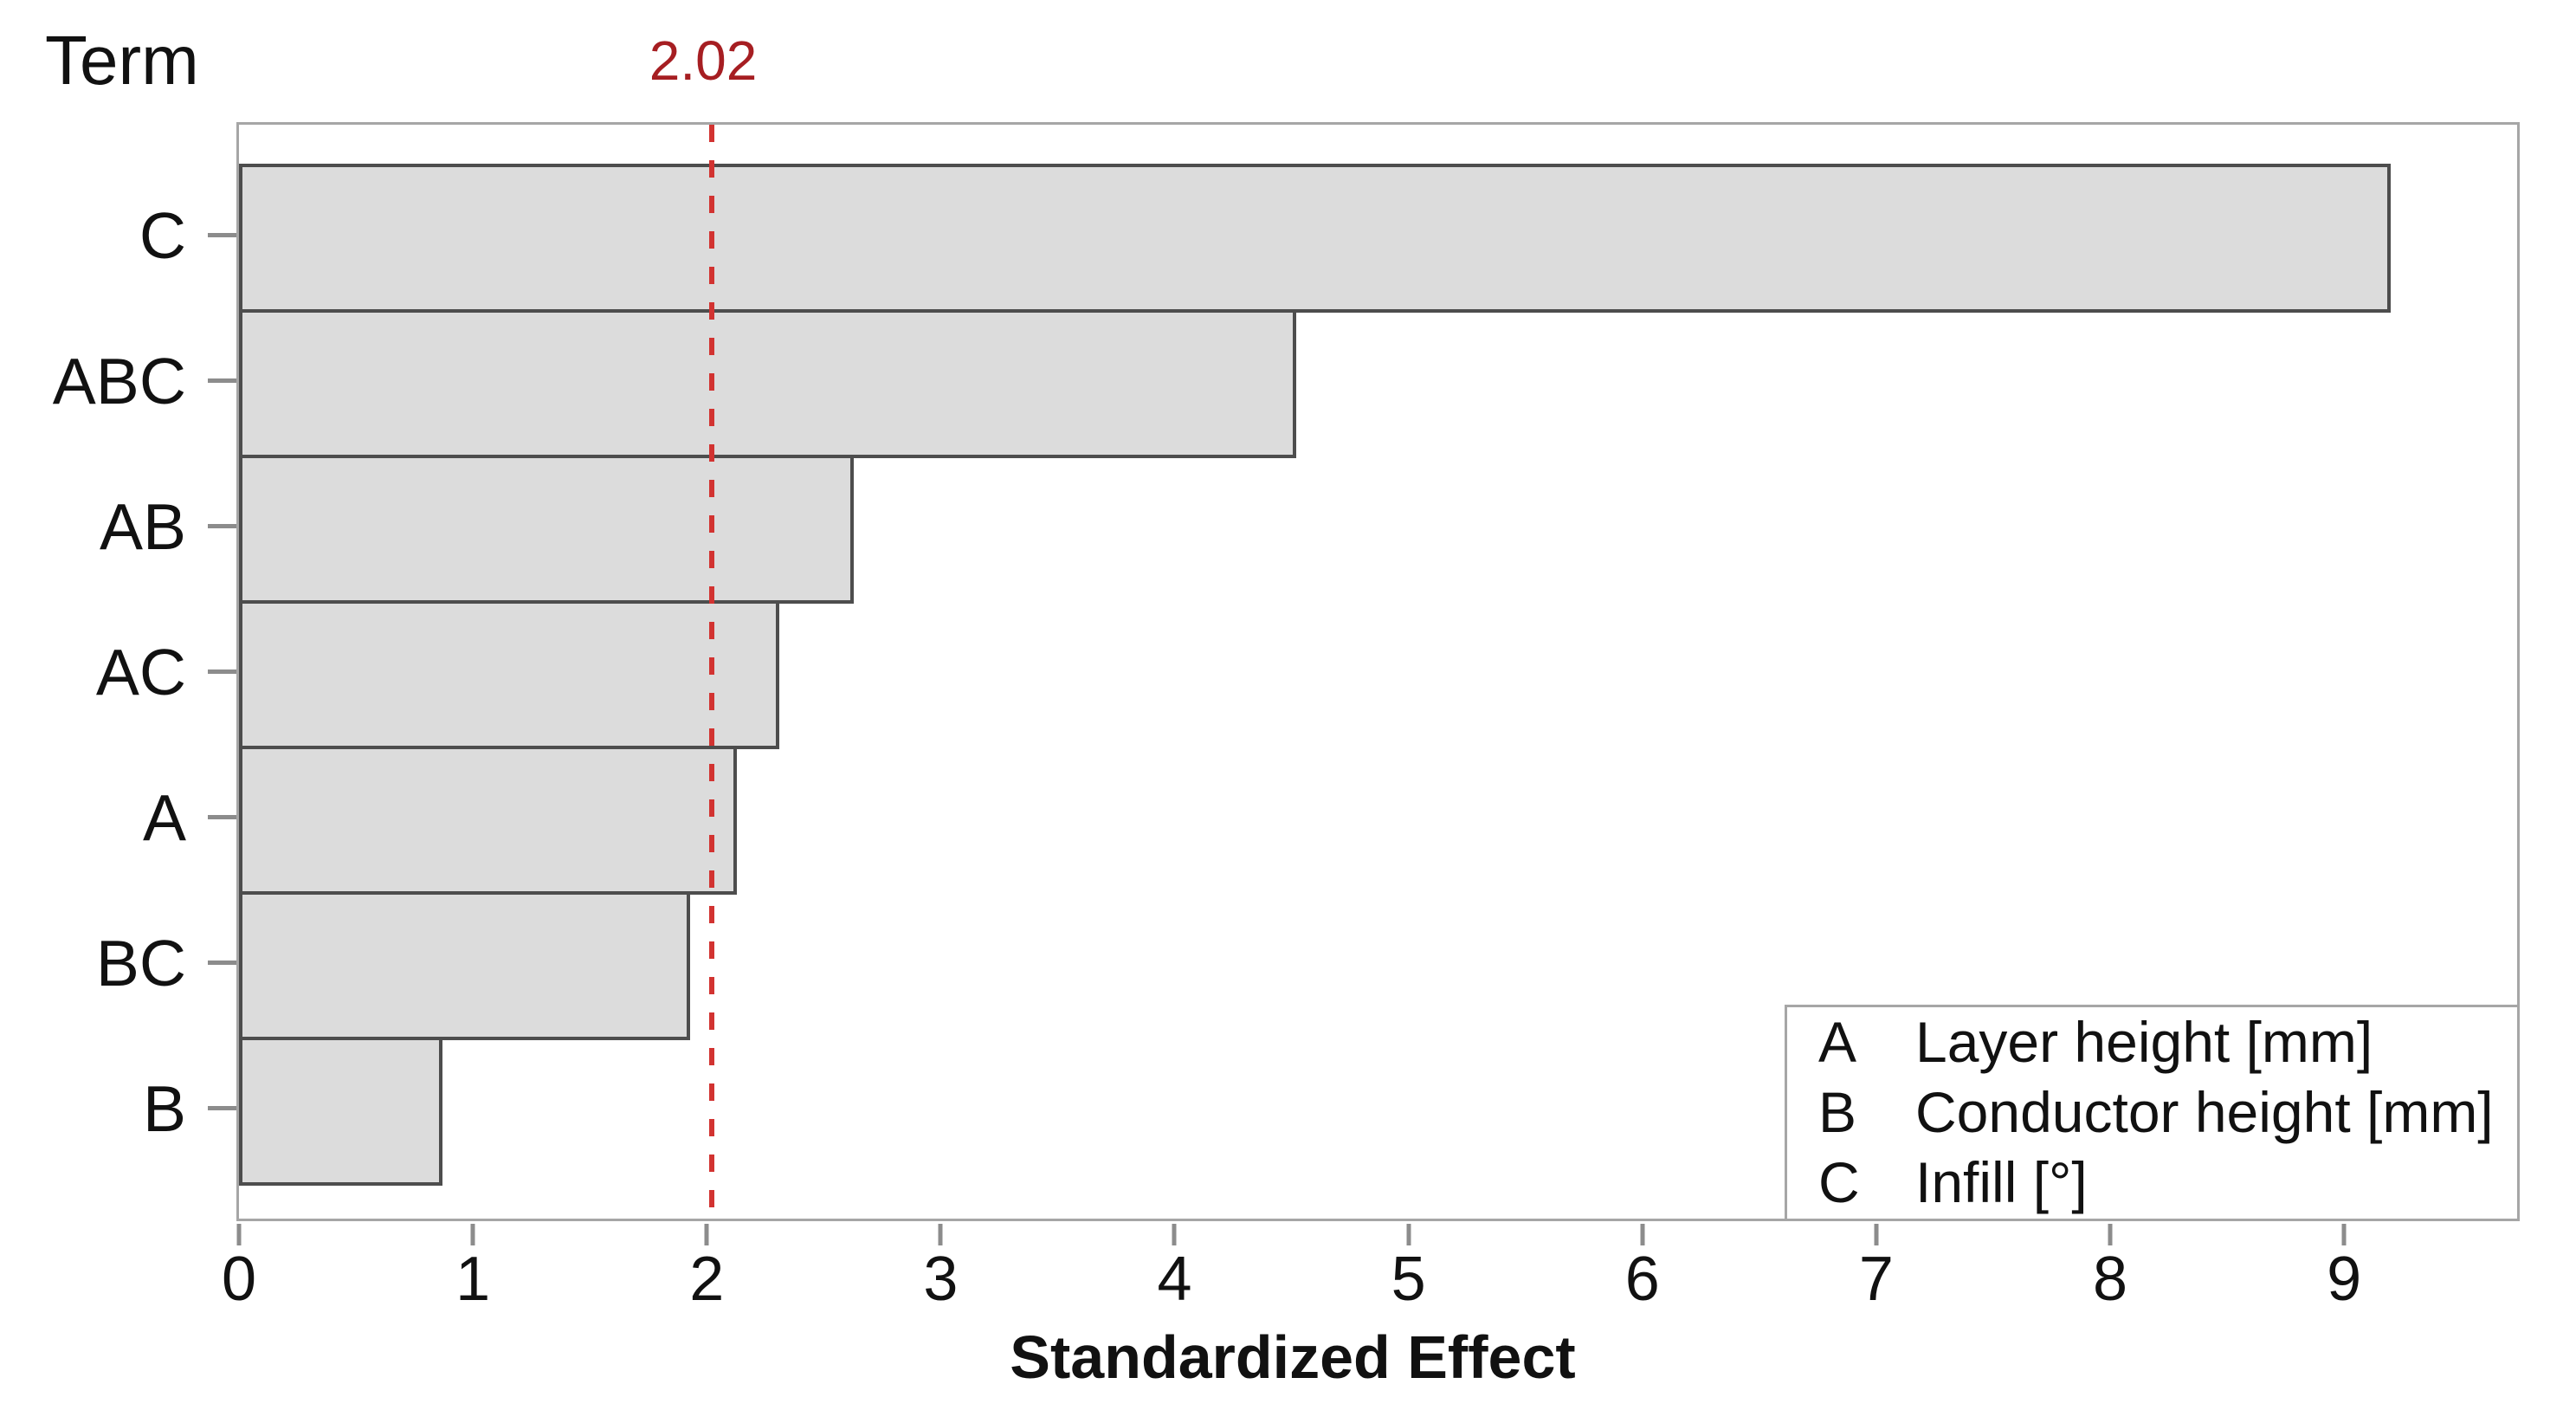 This screenshot has height=1423, width=2576. What do you see at coordinates (140, 963) in the screenshot?
I see `y-label-bc: BC` at bounding box center [140, 963].